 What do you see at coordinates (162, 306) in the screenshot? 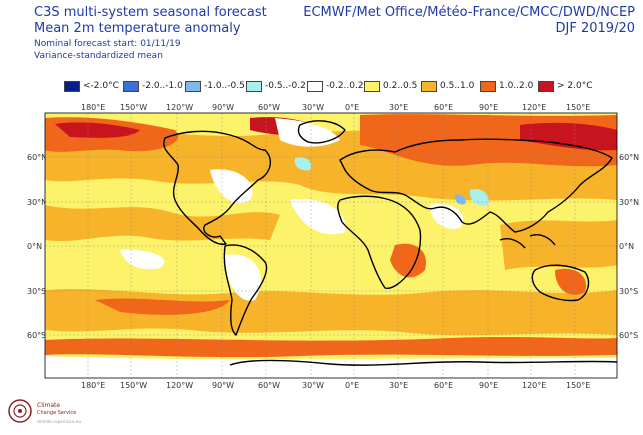
I see `field-red-south-pacific` at bounding box center [162, 306].